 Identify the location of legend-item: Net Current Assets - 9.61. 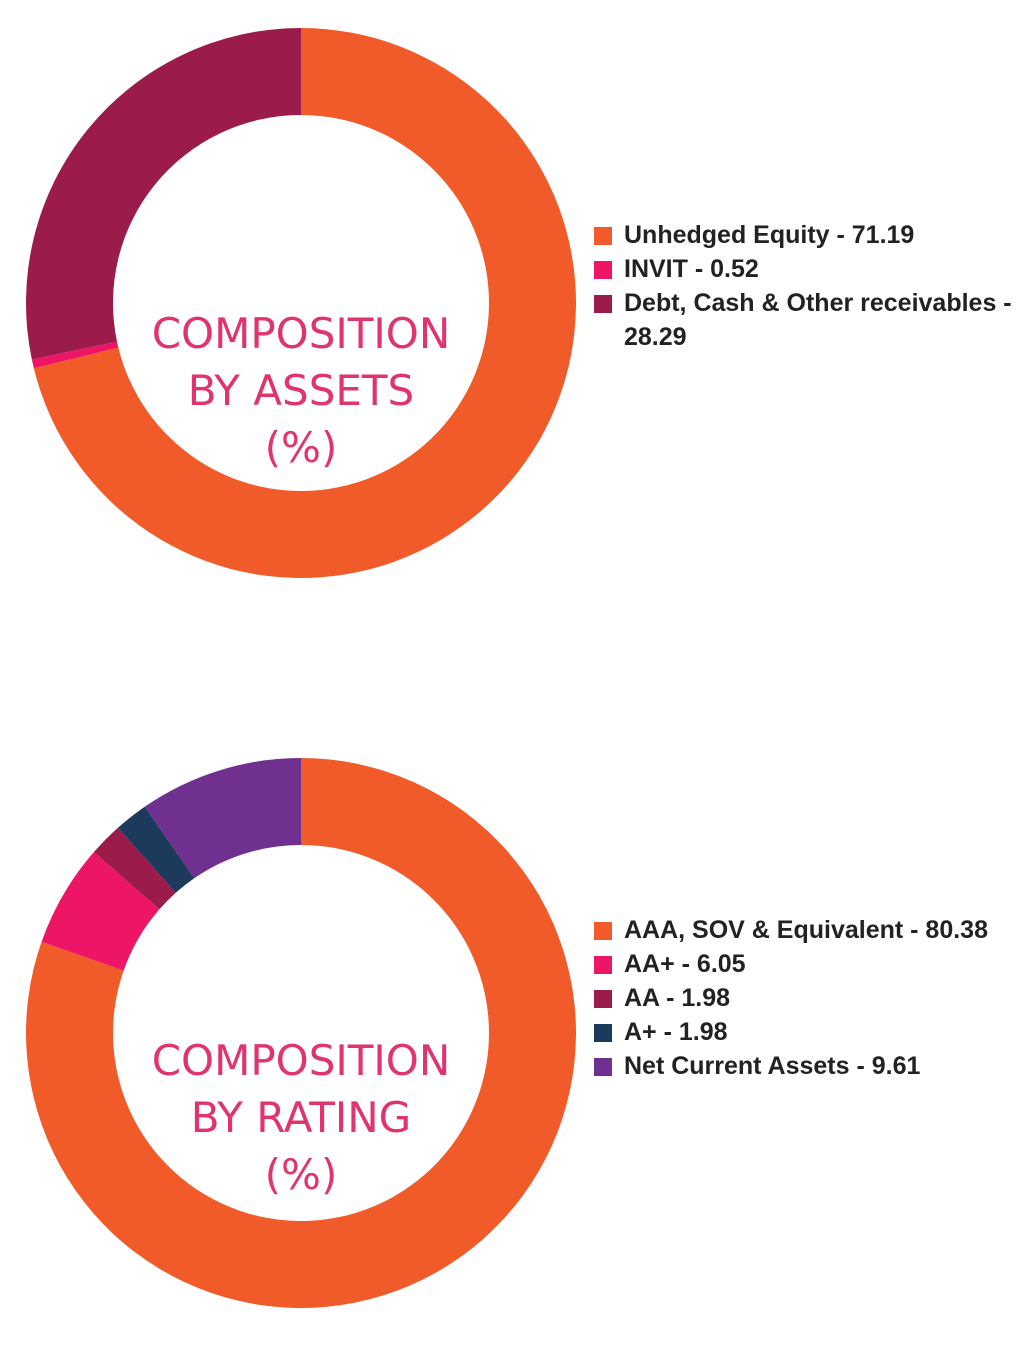
(809, 1066).